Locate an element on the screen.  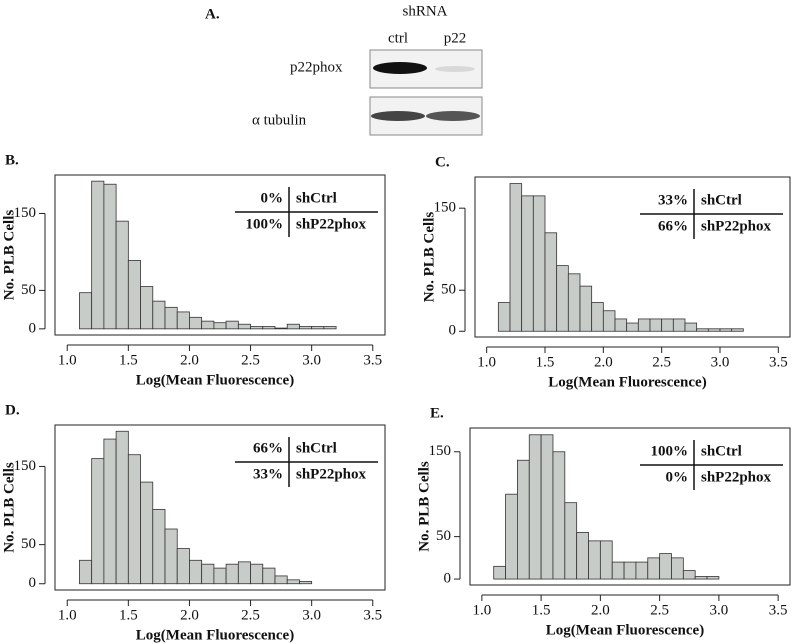
inset-percent: 66% is located at coordinates (268, 448).